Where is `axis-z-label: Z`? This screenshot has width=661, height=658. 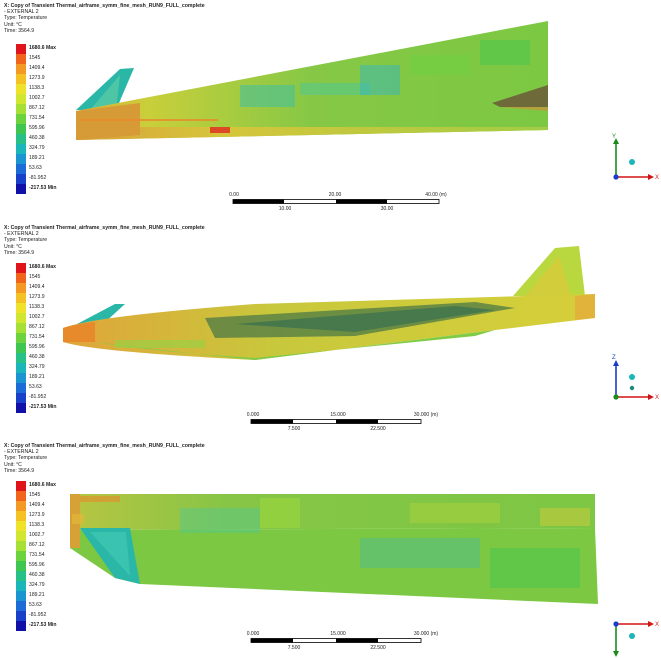 axis-z-label: Z is located at coordinates (614, 358).